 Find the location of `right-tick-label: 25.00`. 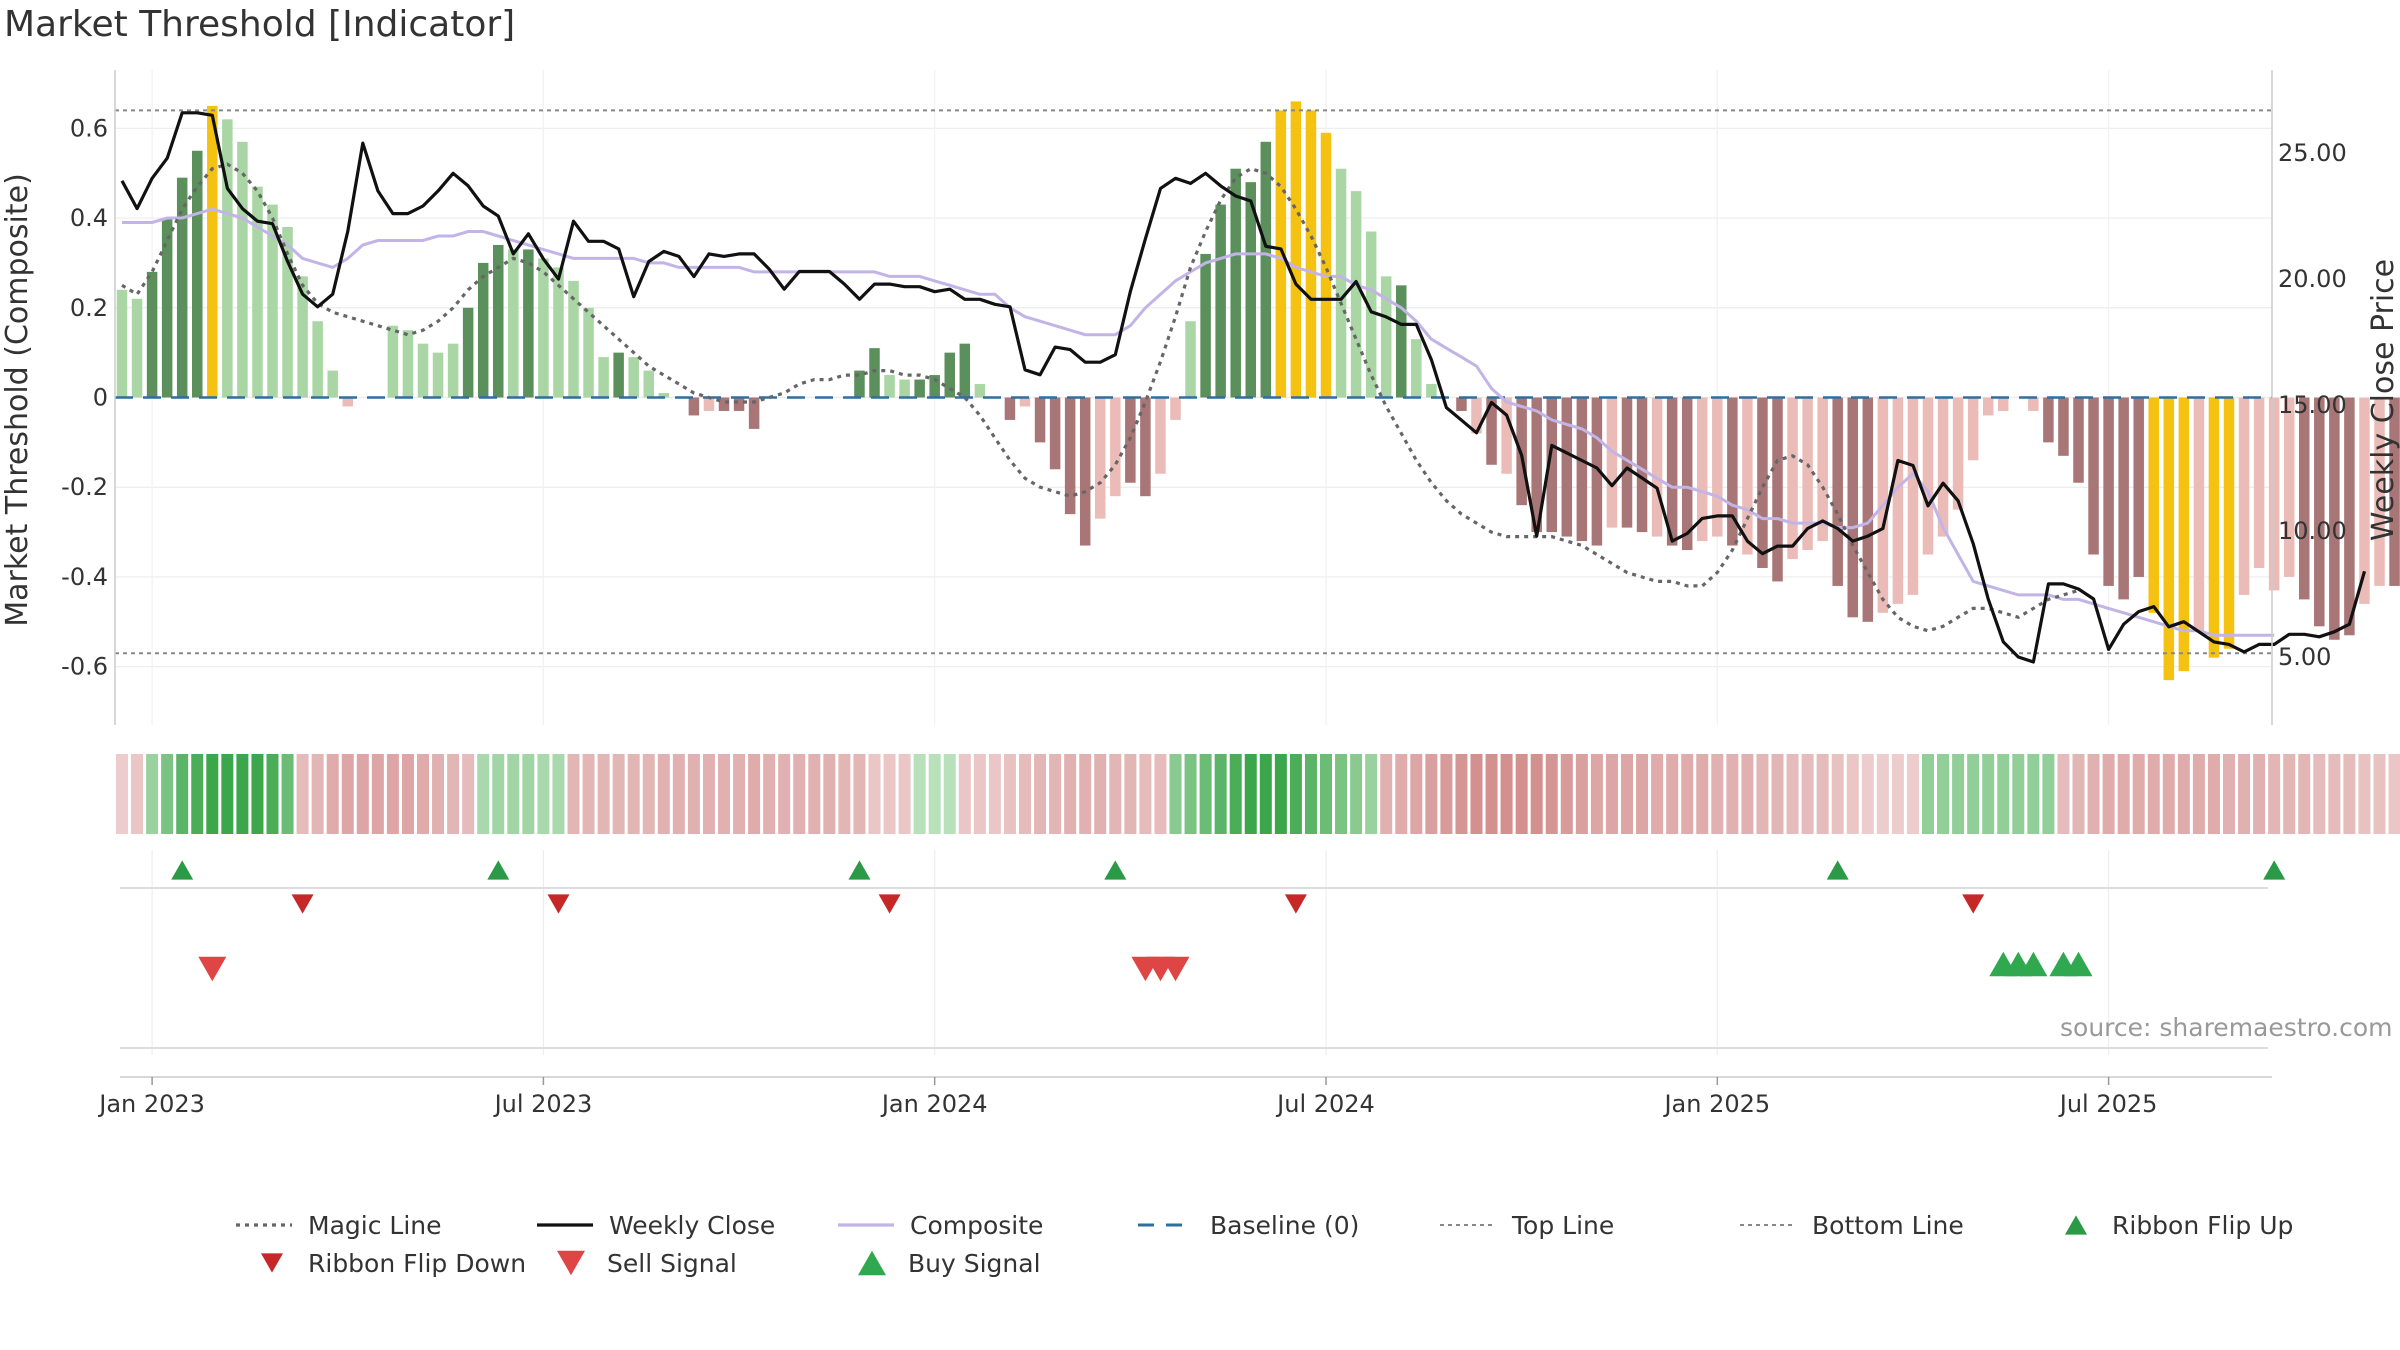

right-tick-label: 25.00 is located at coordinates (2312, 153).